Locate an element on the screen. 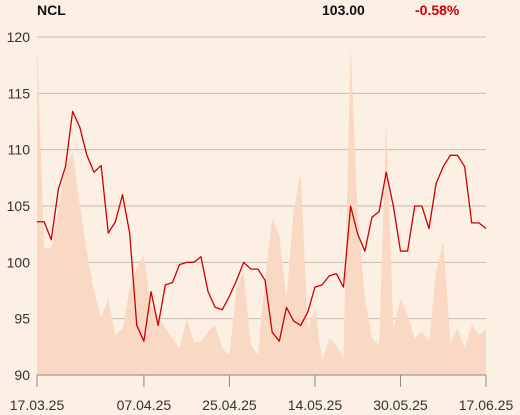 This screenshot has height=415, width=520. y-tick-label: 95 is located at coordinates (22, 319).